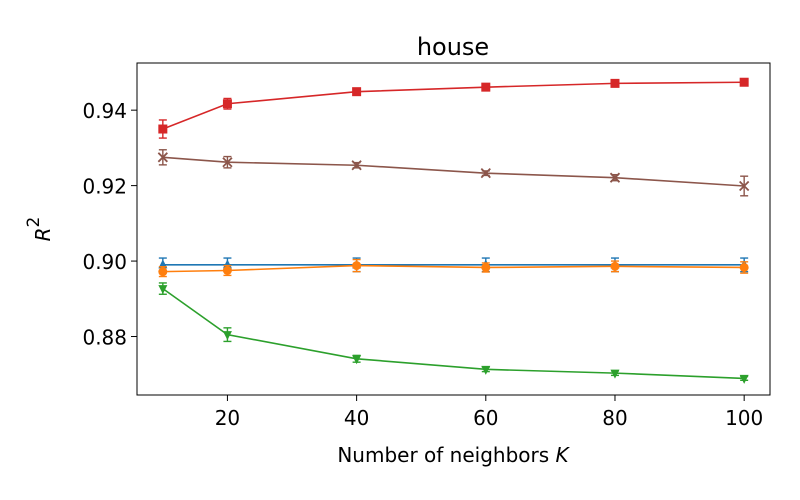 Image resolution: width=800 pixels, height=500 pixels. I want to click on y-tick-label: 0.90, so click(104, 262).